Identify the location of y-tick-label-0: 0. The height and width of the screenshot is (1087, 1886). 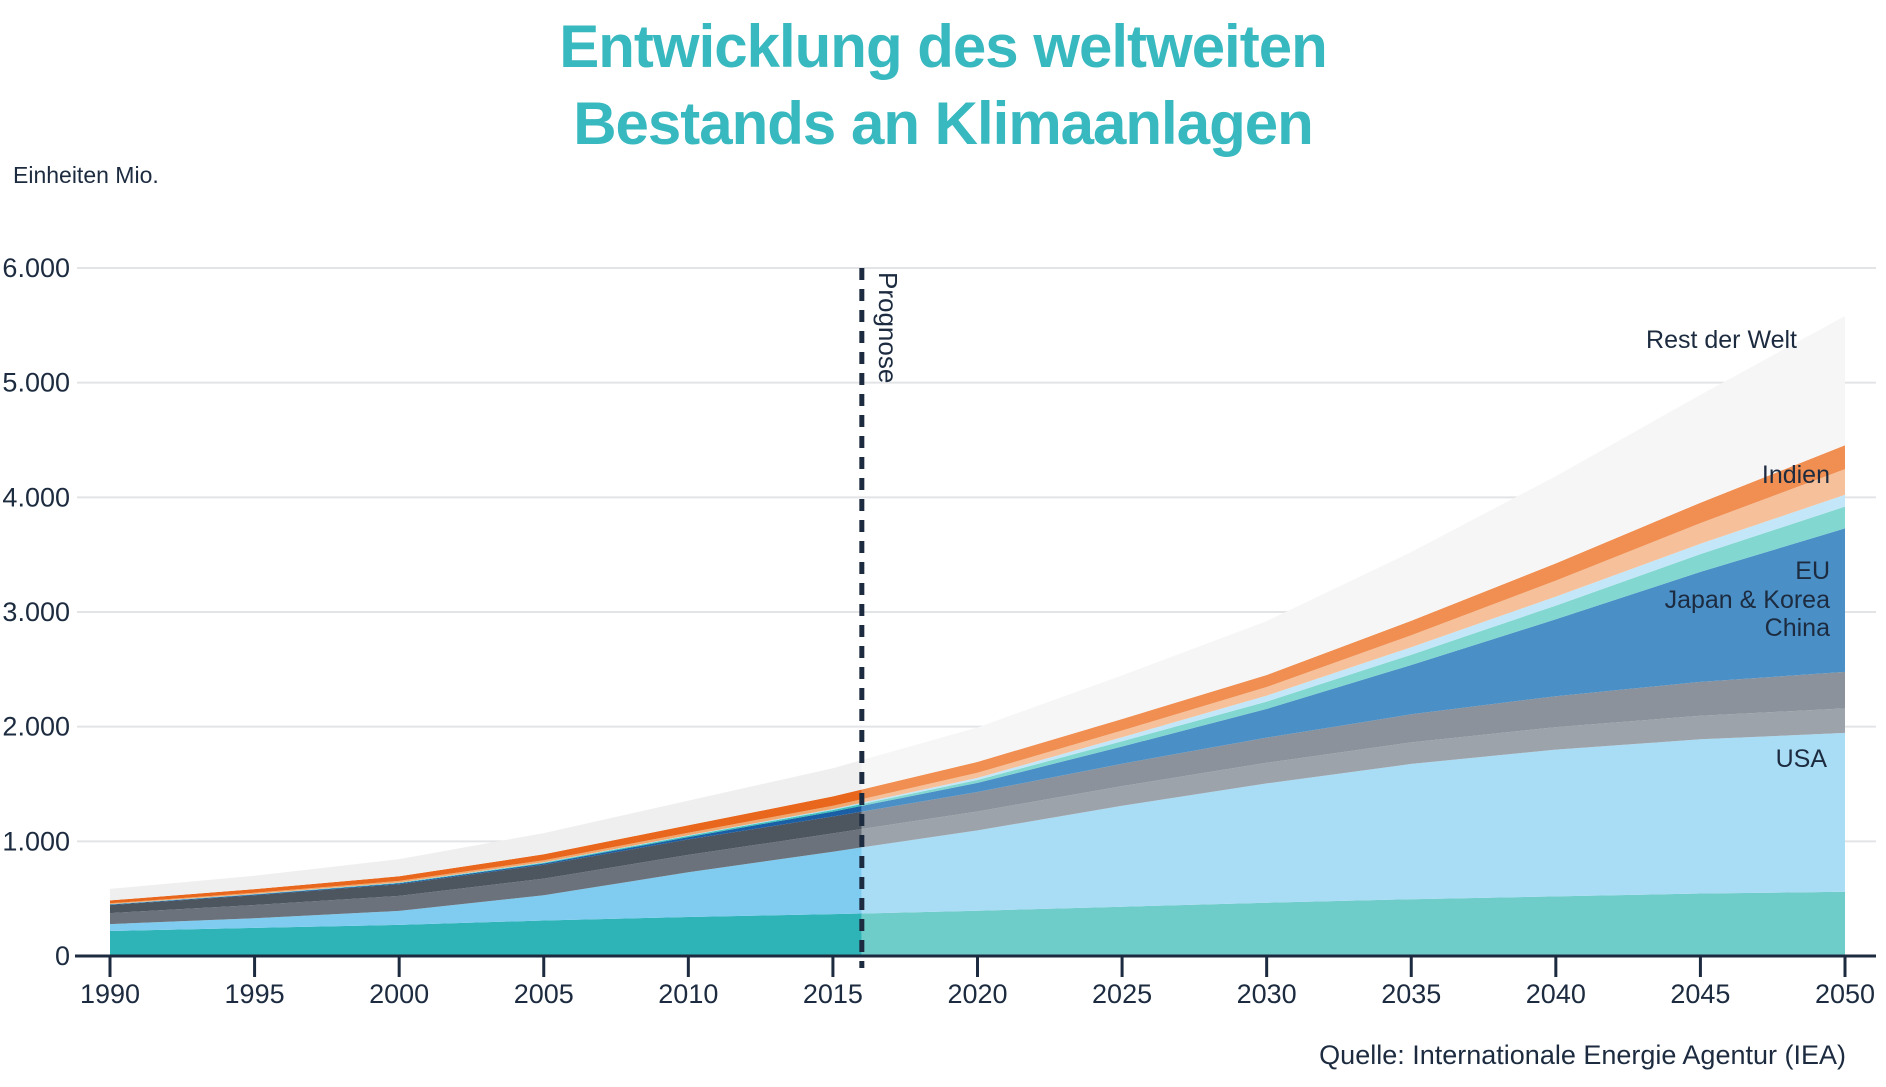
(62, 956).